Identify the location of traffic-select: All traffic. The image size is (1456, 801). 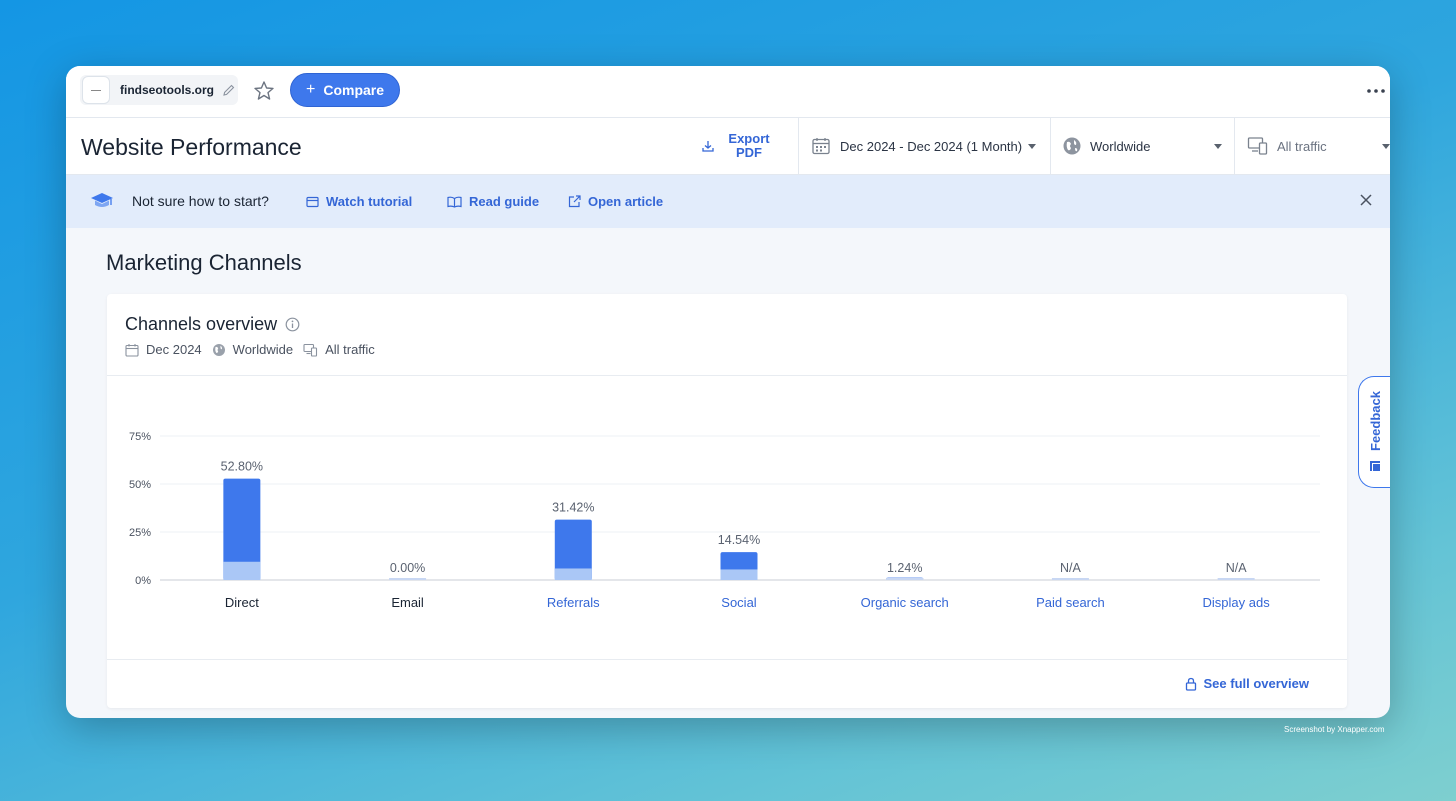
(1318, 146).